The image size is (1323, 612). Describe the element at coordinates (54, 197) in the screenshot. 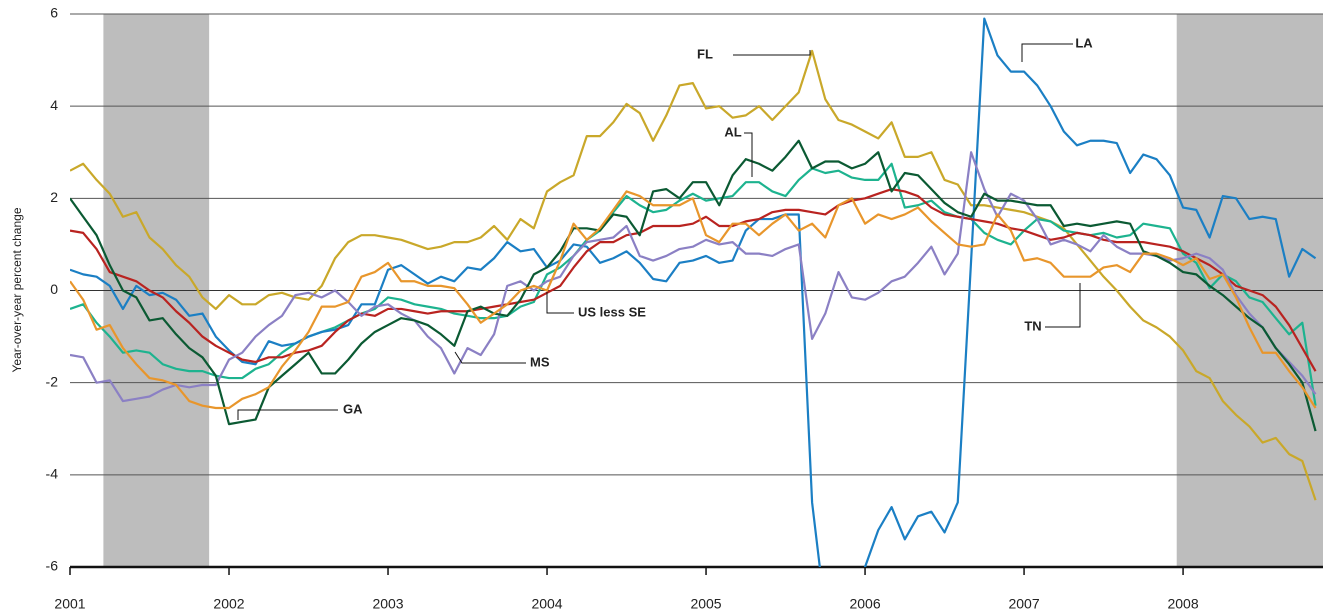

I see `y-tick-label: 2` at that location.